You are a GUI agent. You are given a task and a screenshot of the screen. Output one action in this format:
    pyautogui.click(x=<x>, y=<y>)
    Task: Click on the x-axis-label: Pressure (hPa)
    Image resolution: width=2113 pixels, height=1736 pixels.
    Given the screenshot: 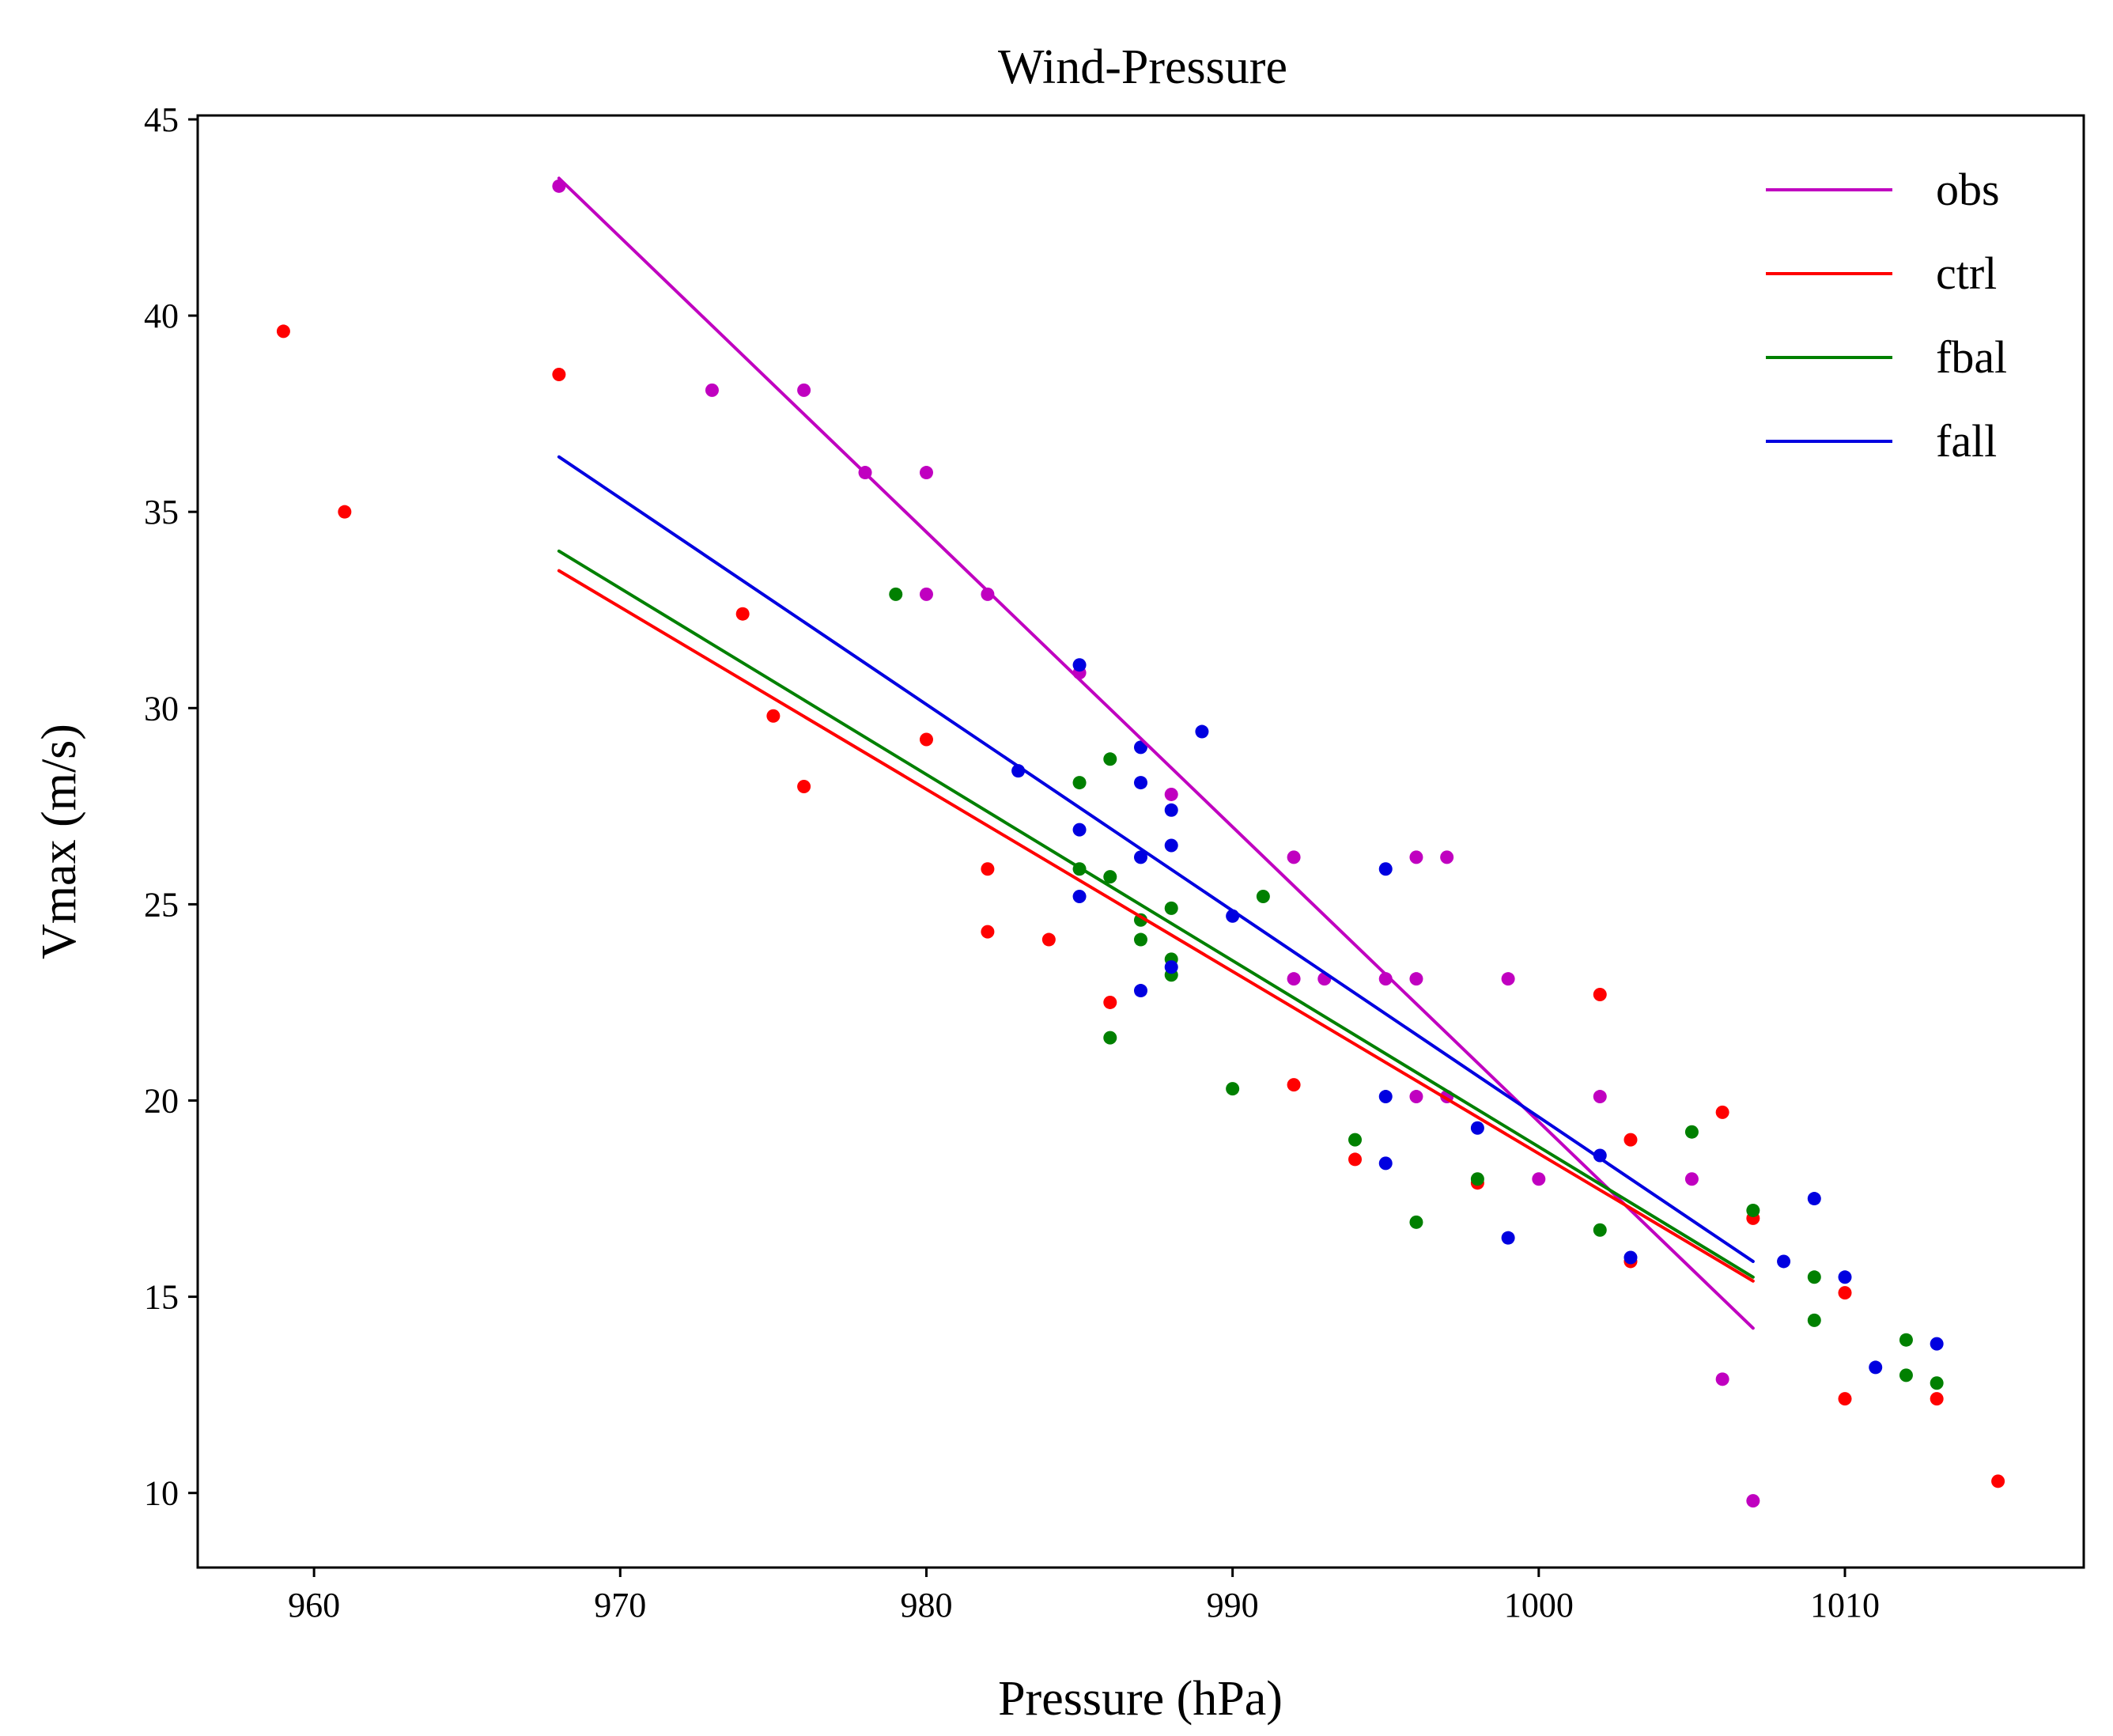 What is the action you would take?
    pyautogui.click(x=1140, y=1699)
    